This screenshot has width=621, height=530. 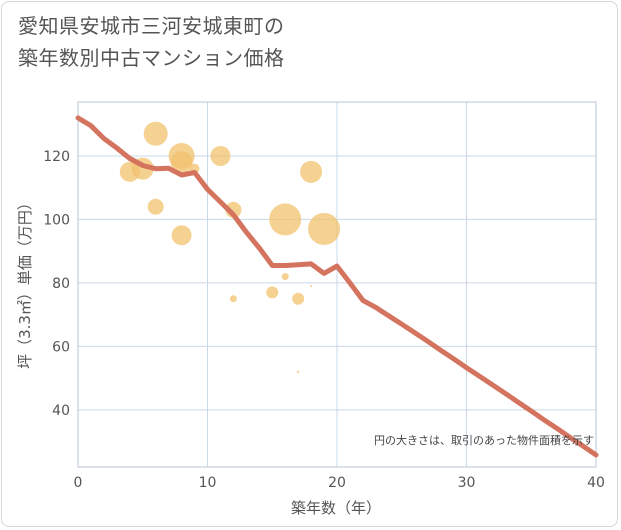 I want to click on y-tick-label: 120, so click(x=56, y=157).